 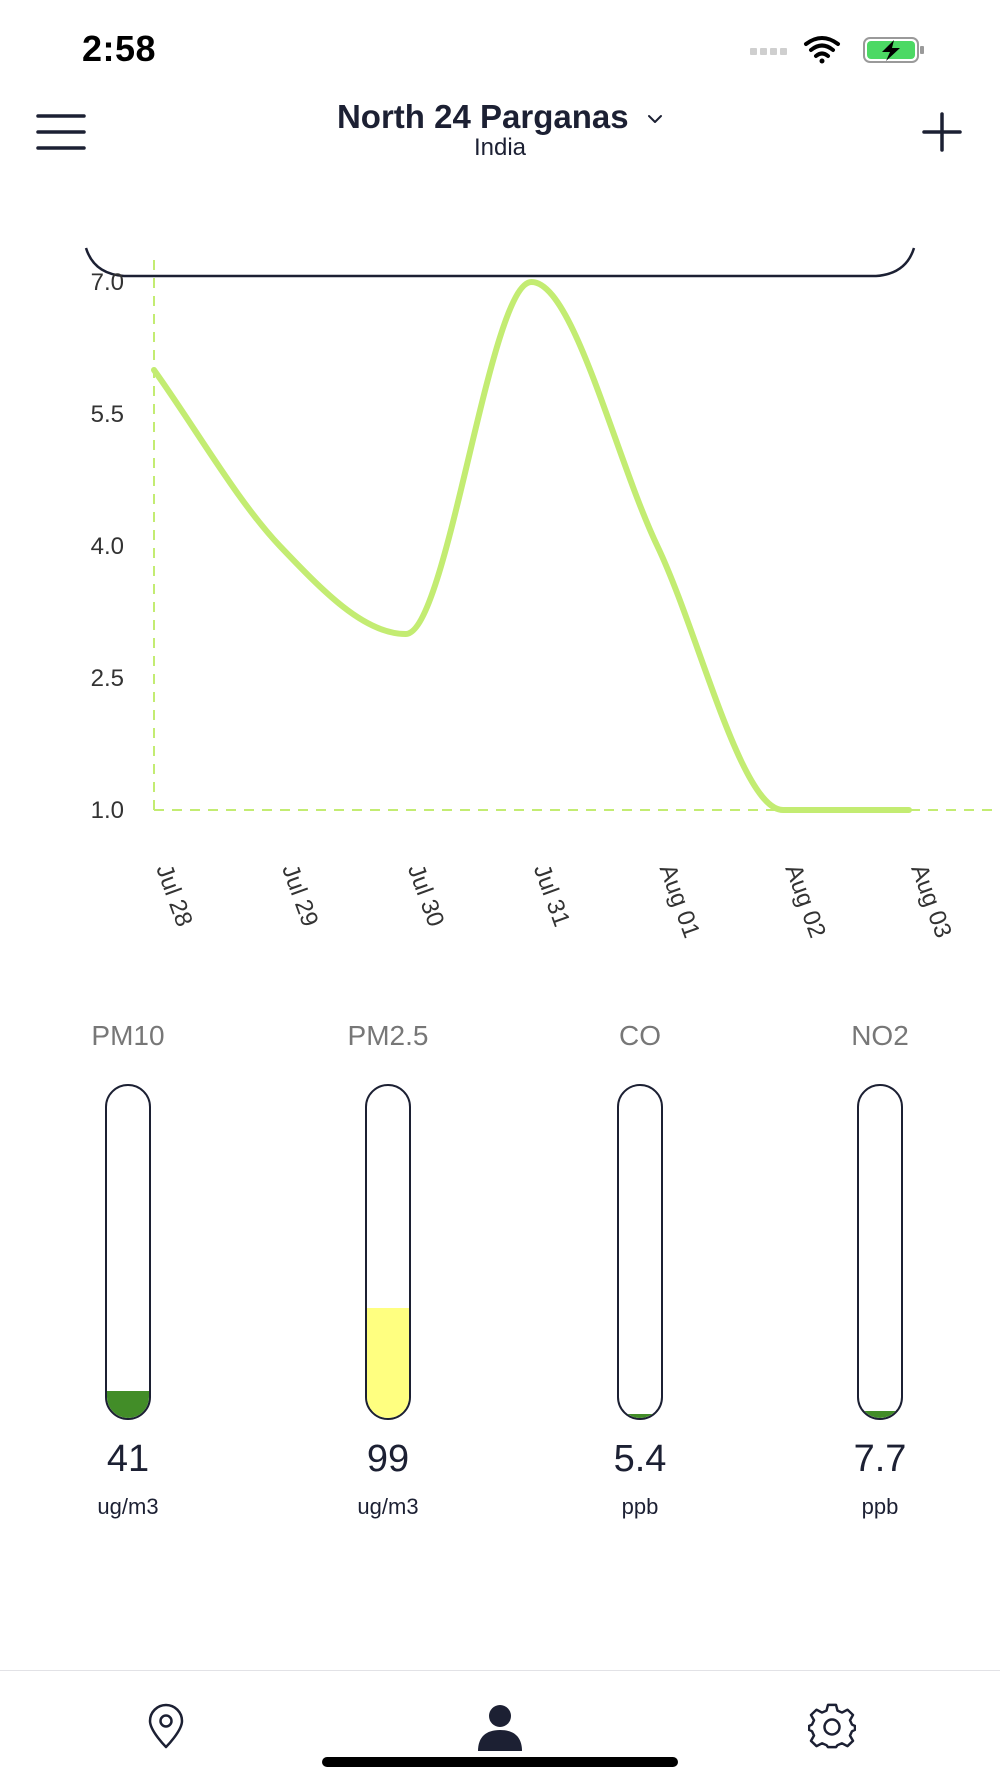 What do you see at coordinates (679, 901) in the screenshot?
I see `x-tick-label: Aug 01` at bounding box center [679, 901].